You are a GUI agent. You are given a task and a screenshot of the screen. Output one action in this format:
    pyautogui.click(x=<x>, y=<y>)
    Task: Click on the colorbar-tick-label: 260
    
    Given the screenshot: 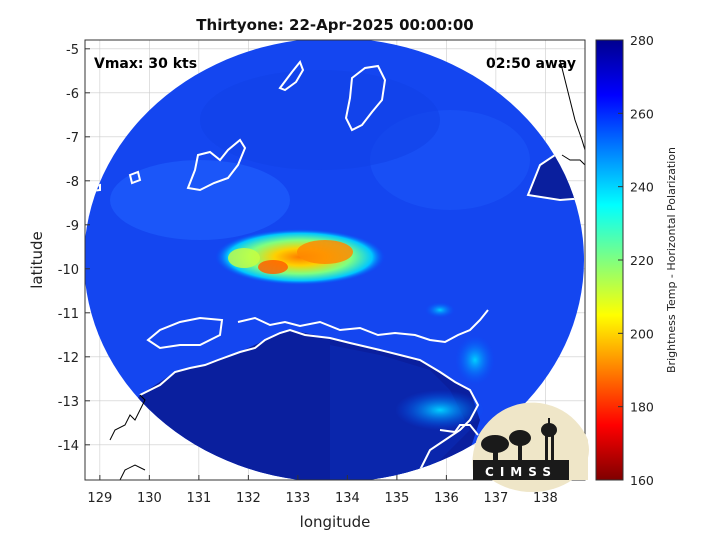 What is the action you would take?
    pyautogui.click(x=642, y=113)
    